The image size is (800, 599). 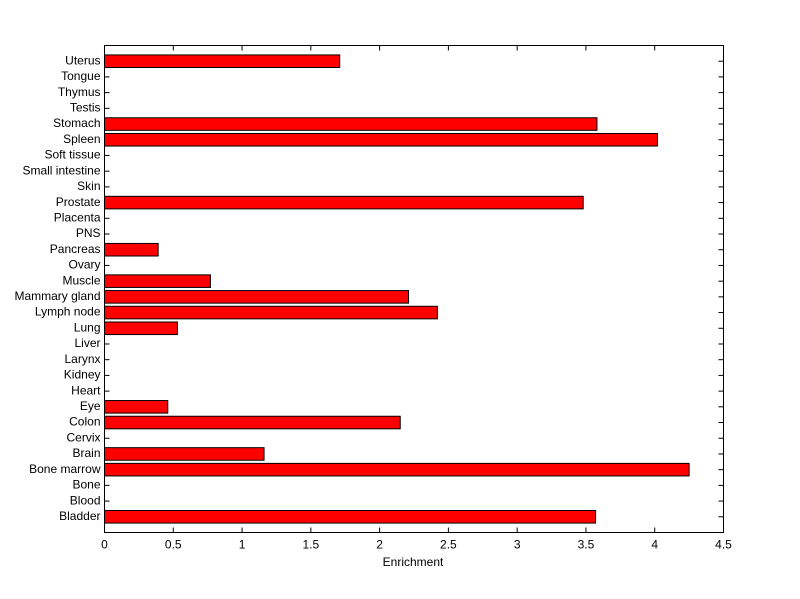 I want to click on y-tick-label: Kidney, so click(x=82, y=375).